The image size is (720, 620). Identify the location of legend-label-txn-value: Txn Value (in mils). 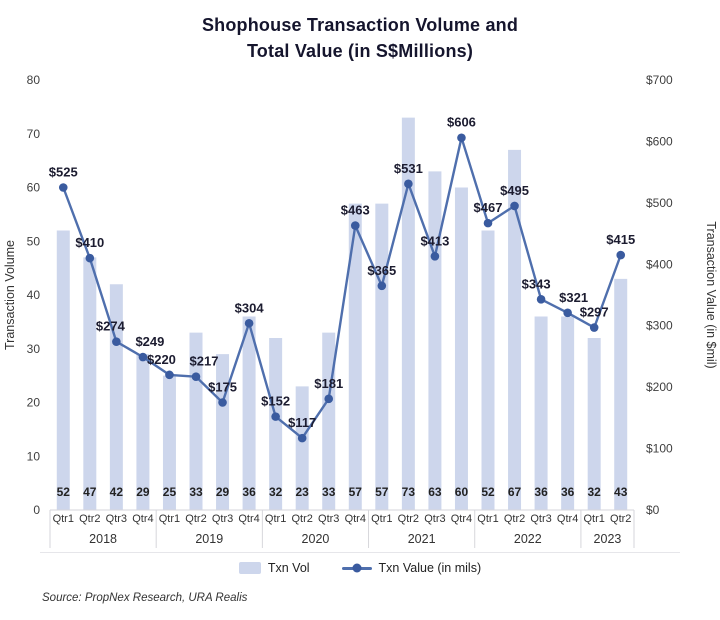
(430, 568).